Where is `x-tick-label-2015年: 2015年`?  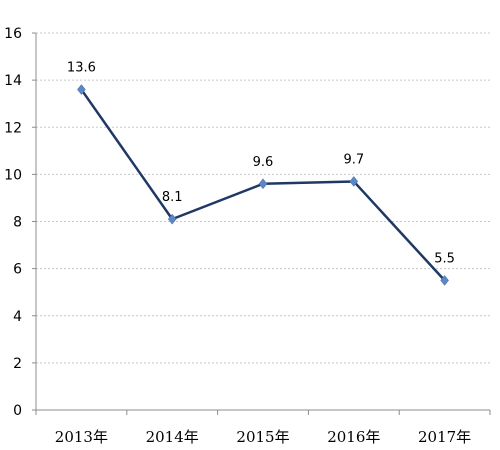 x-tick-label-2015年: 2015年 is located at coordinates (262, 437).